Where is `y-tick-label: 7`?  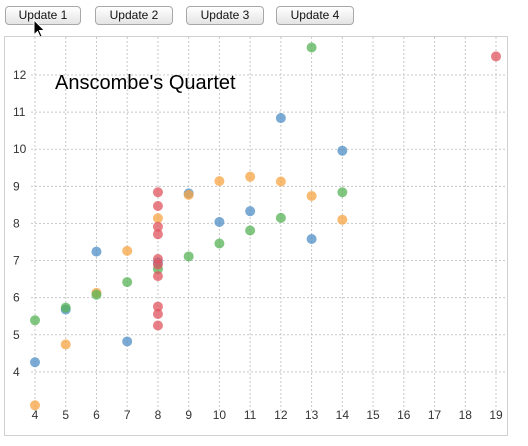 y-tick-label: 7 is located at coordinates (16, 261).